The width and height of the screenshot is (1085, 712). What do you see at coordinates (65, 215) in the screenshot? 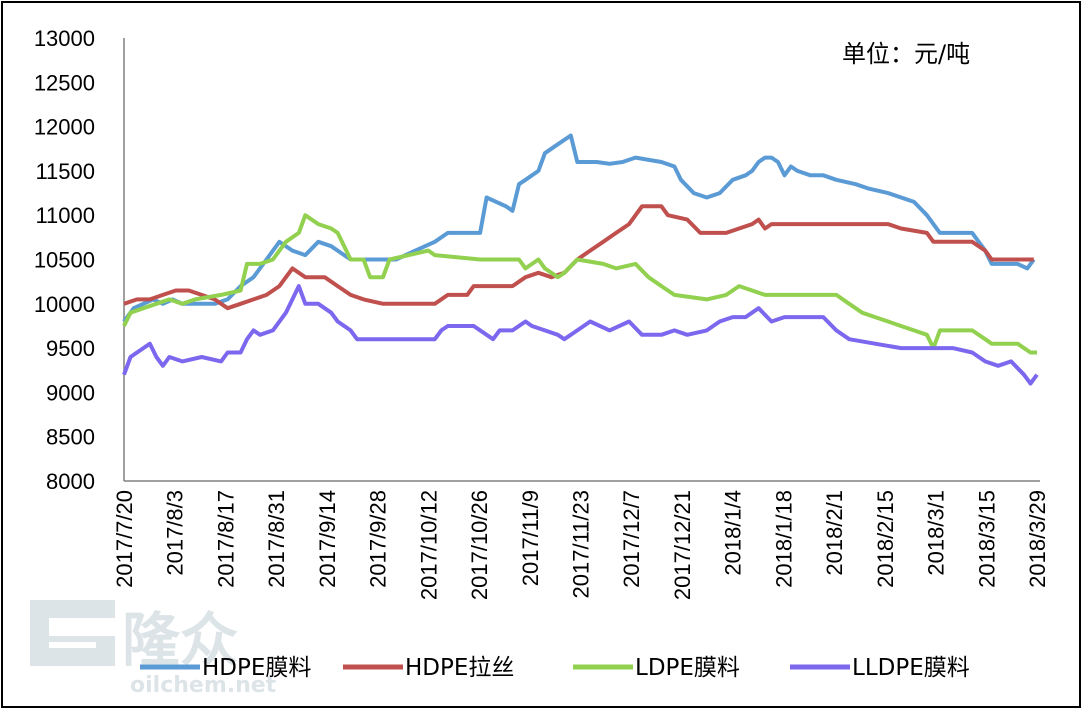
I see `y-tick-label: 11000` at bounding box center [65, 215].